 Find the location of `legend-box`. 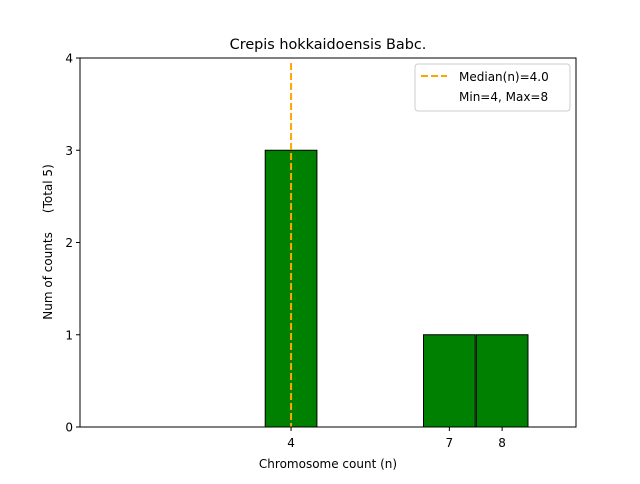

legend-box is located at coordinates (492, 87).